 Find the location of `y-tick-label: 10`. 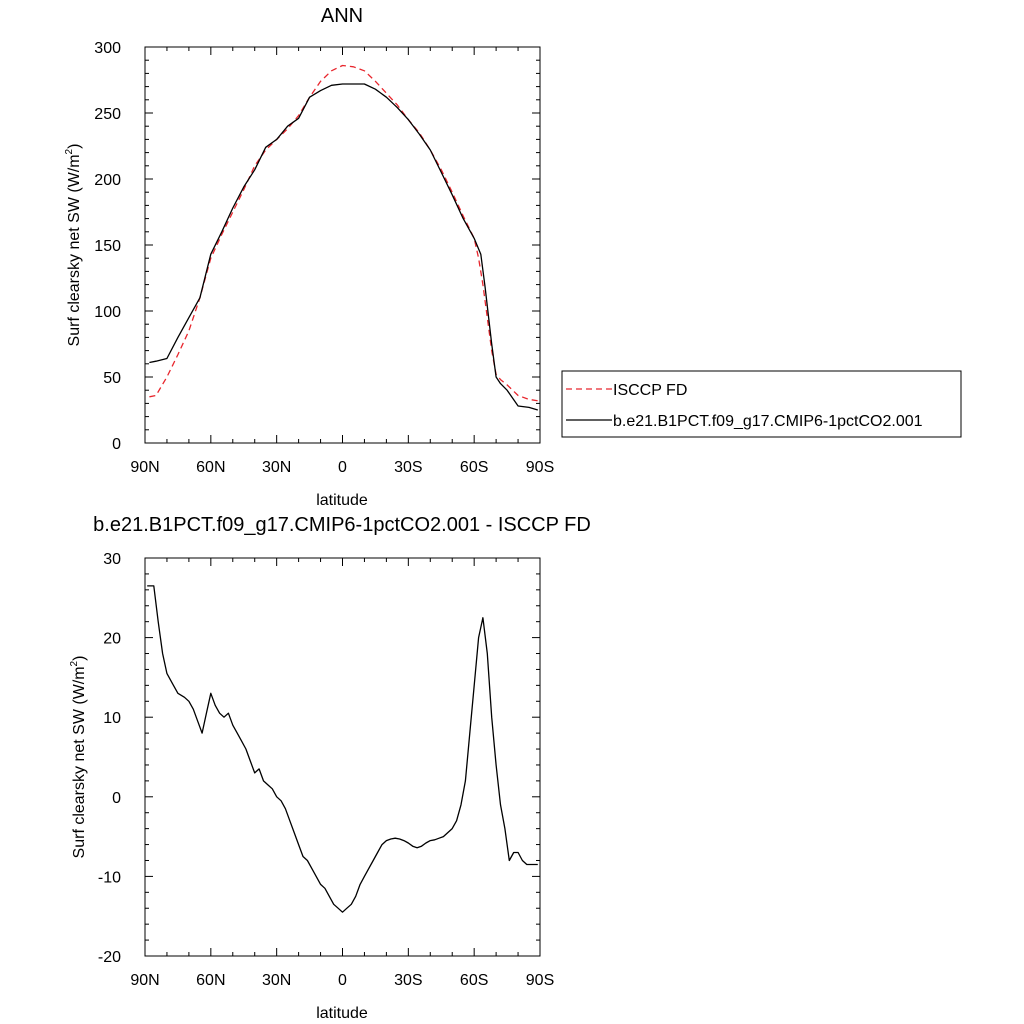

y-tick-label: 10 is located at coordinates (112, 718).